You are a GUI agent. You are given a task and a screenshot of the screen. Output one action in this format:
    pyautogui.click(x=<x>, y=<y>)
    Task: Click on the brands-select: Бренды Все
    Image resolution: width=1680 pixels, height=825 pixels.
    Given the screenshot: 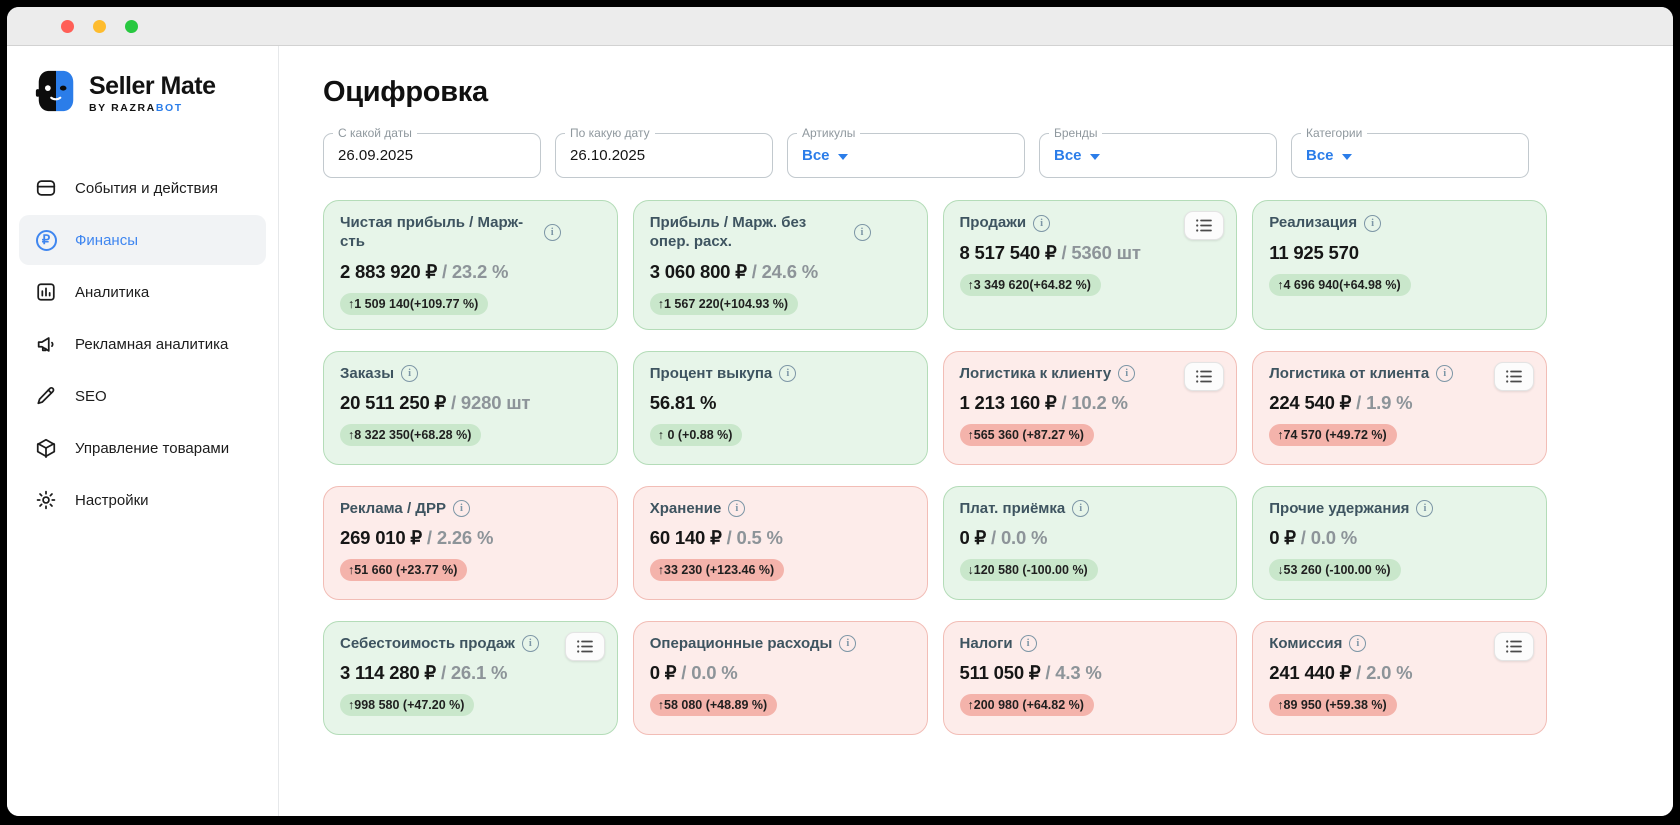 What is the action you would take?
    pyautogui.click(x=1158, y=152)
    